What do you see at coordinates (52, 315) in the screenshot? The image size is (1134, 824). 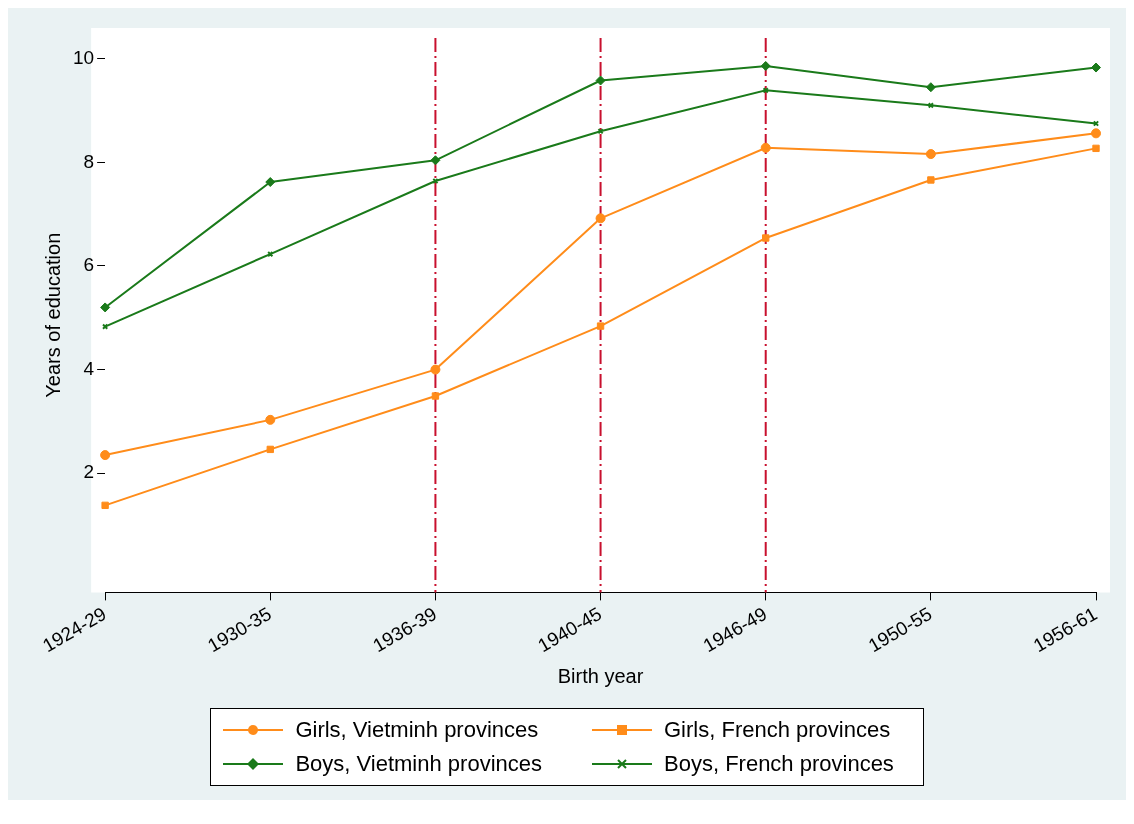 I see `y-axis-title: Years of education` at bounding box center [52, 315].